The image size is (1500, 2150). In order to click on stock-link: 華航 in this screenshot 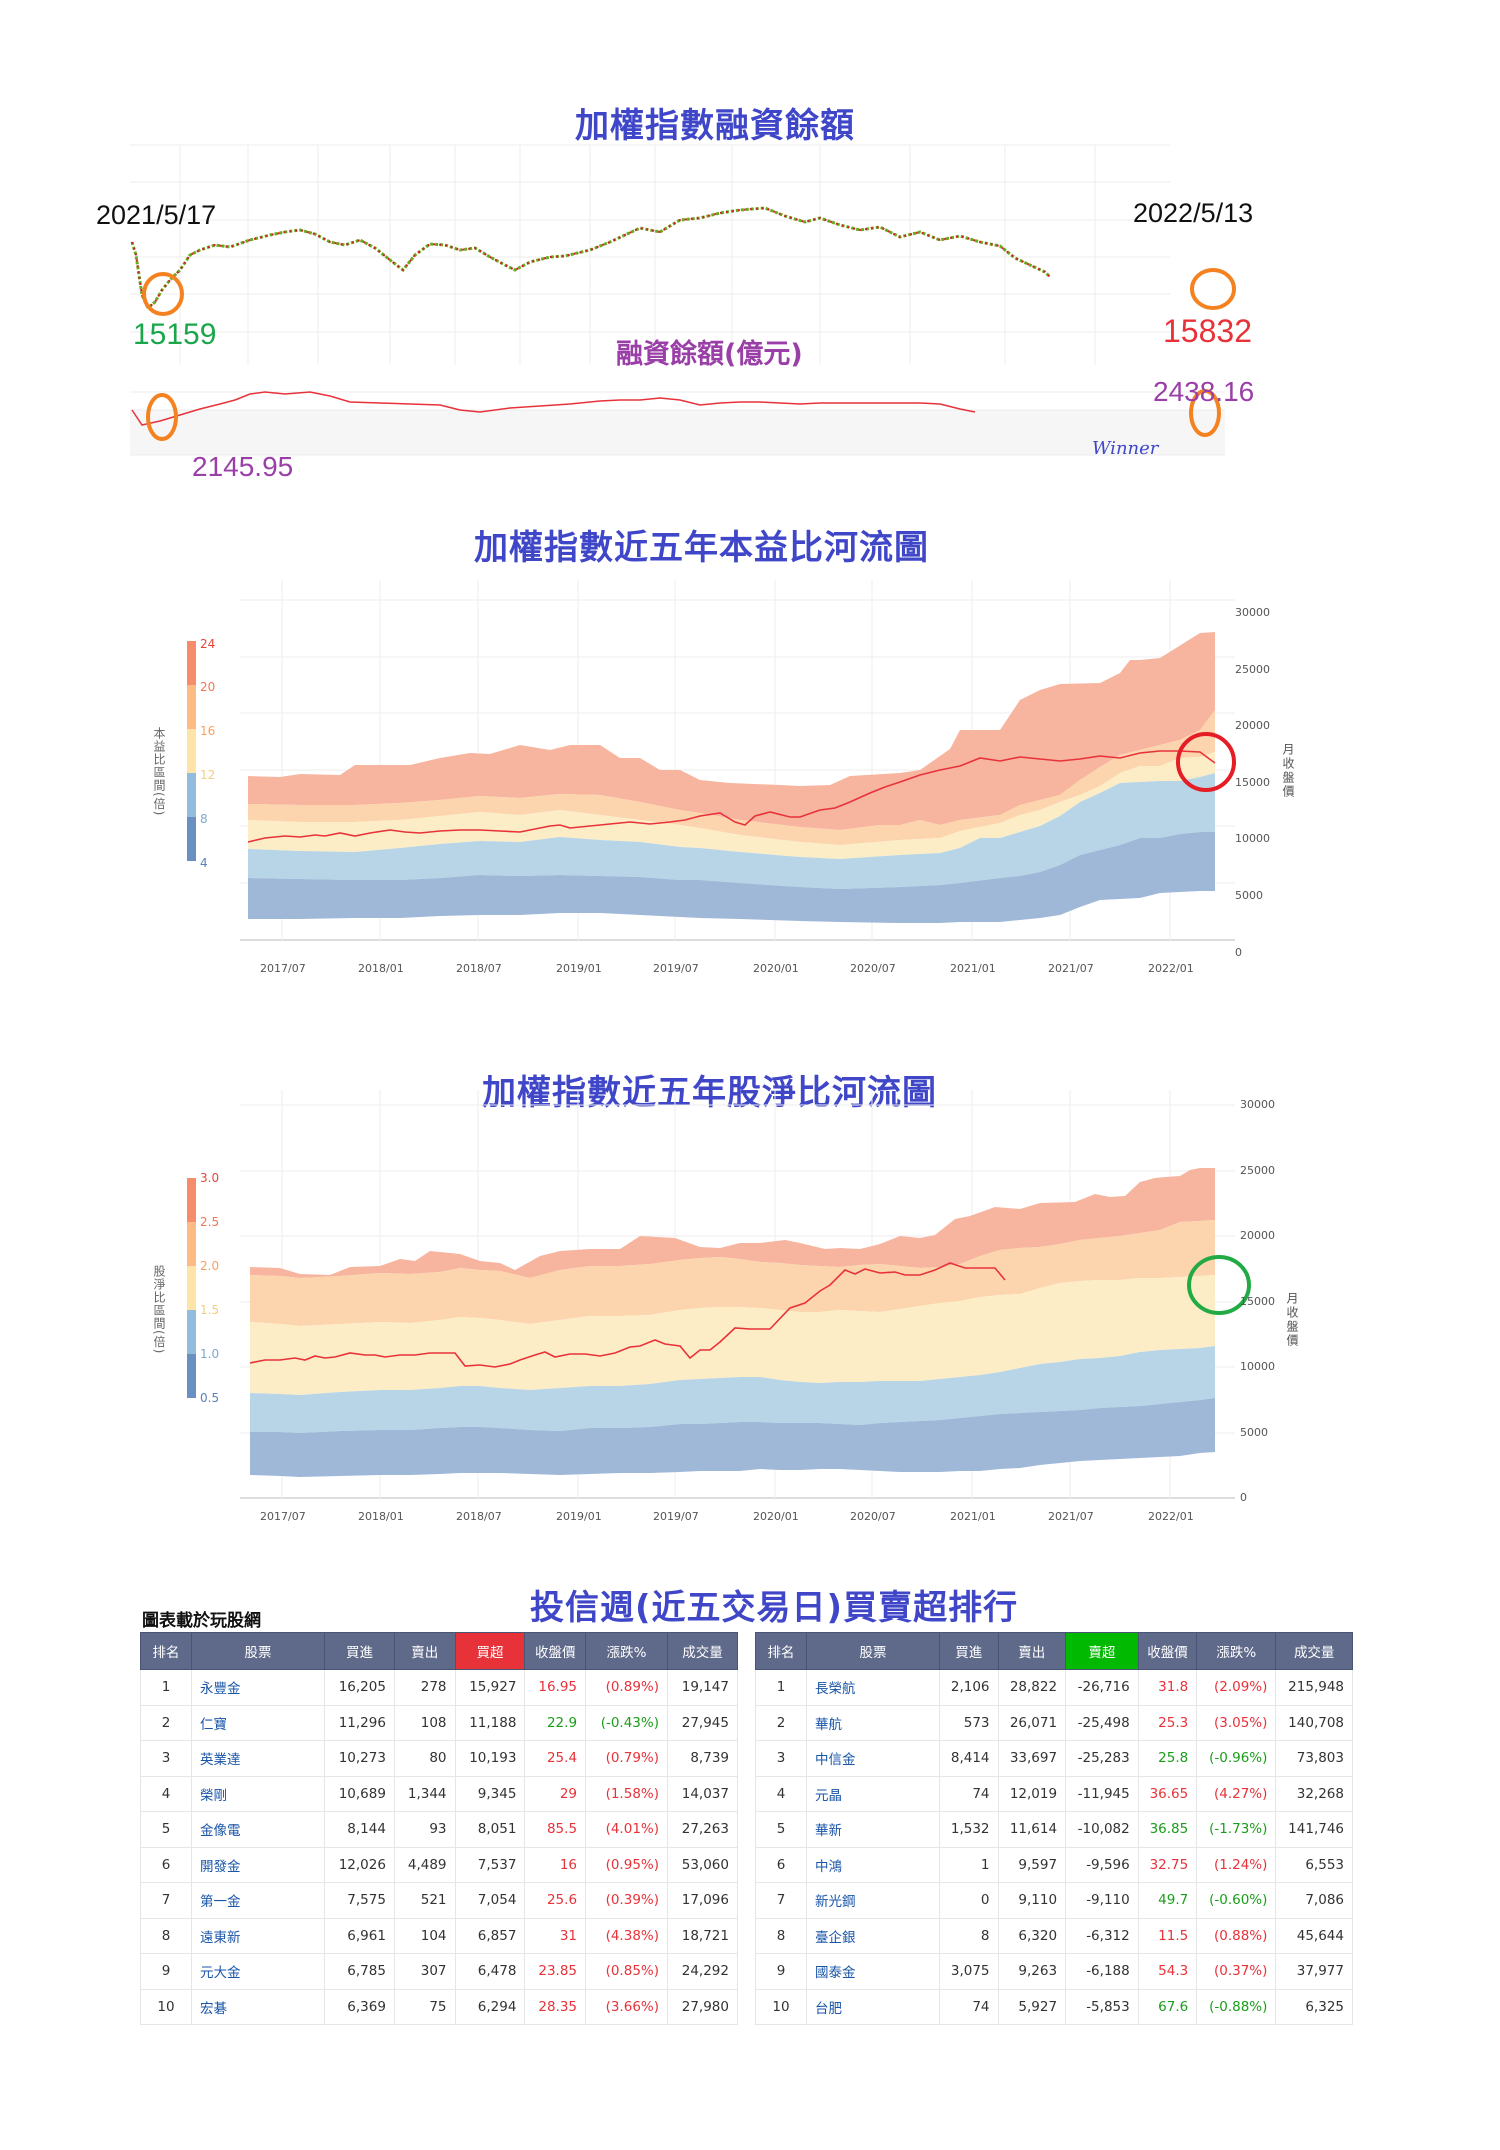, I will do `click(873, 1722)`.